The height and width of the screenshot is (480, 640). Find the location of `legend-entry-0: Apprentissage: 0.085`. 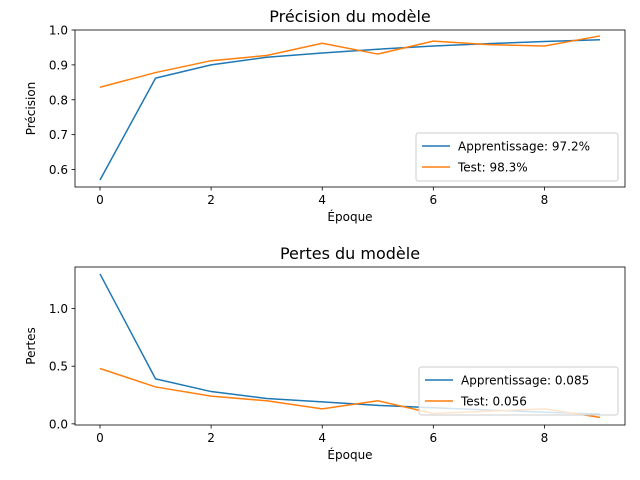

legend-entry-0: Apprentissage: 0.085 is located at coordinates (525, 381).